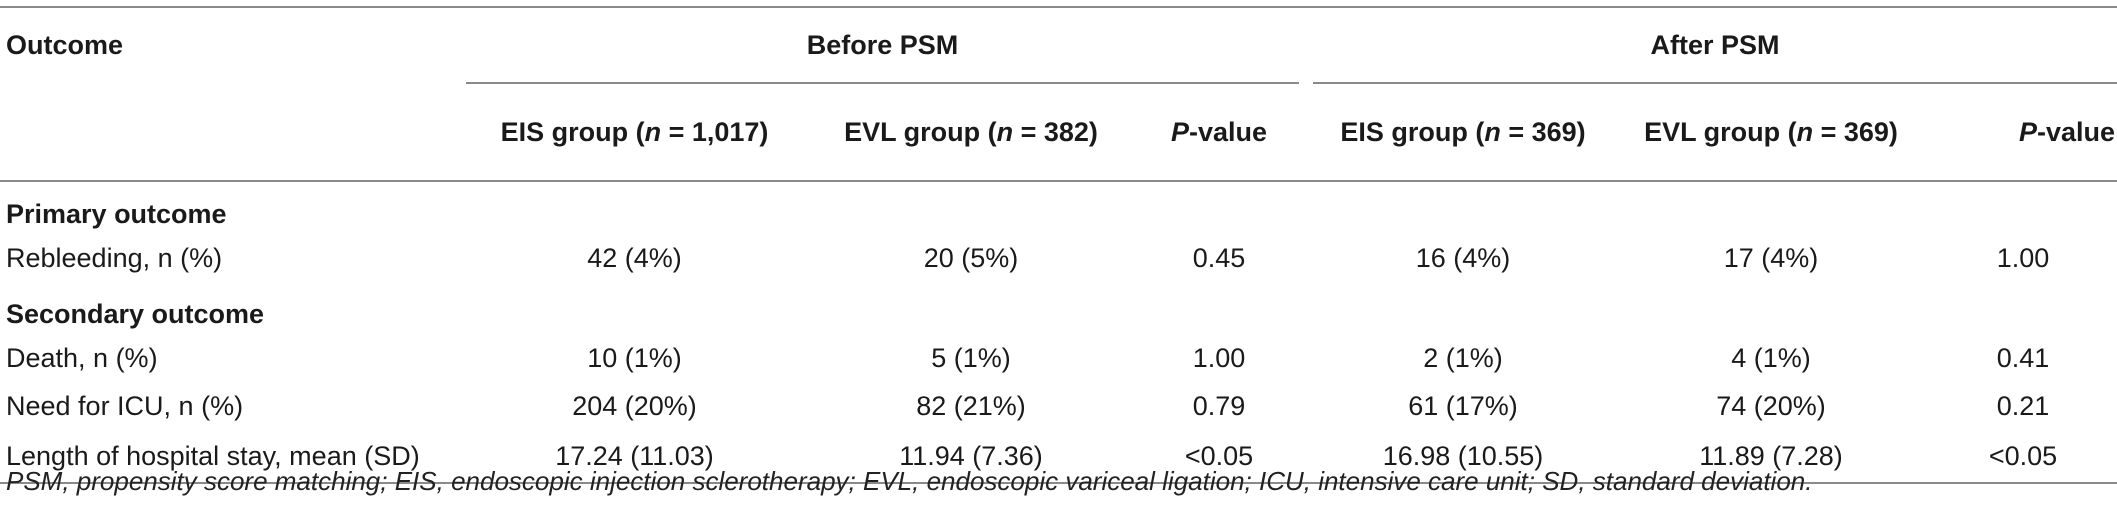 Image resolution: width=2117 pixels, height=515 pixels. Describe the element at coordinates (2023, 257) in the screenshot. I see `cell-p-after: 1.00` at that location.